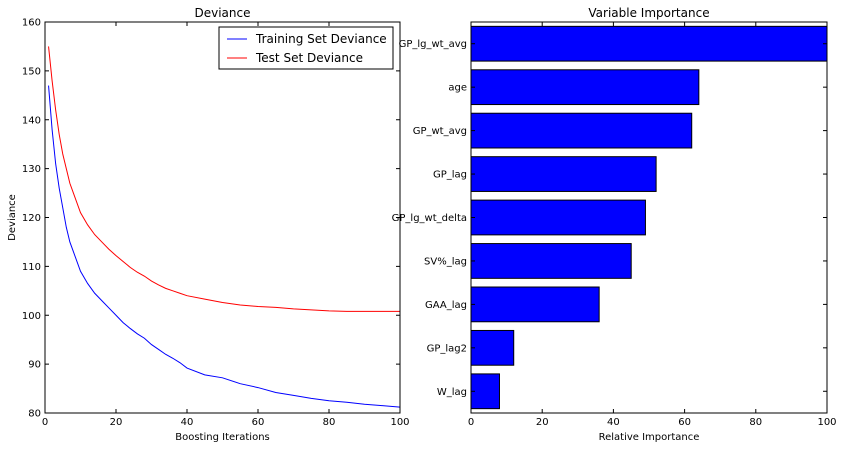 The image size is (843, 449). Describe the element at coordinates (45, 422) in the screenshot. I see `deviance-x-tick-label: 0` at that location.